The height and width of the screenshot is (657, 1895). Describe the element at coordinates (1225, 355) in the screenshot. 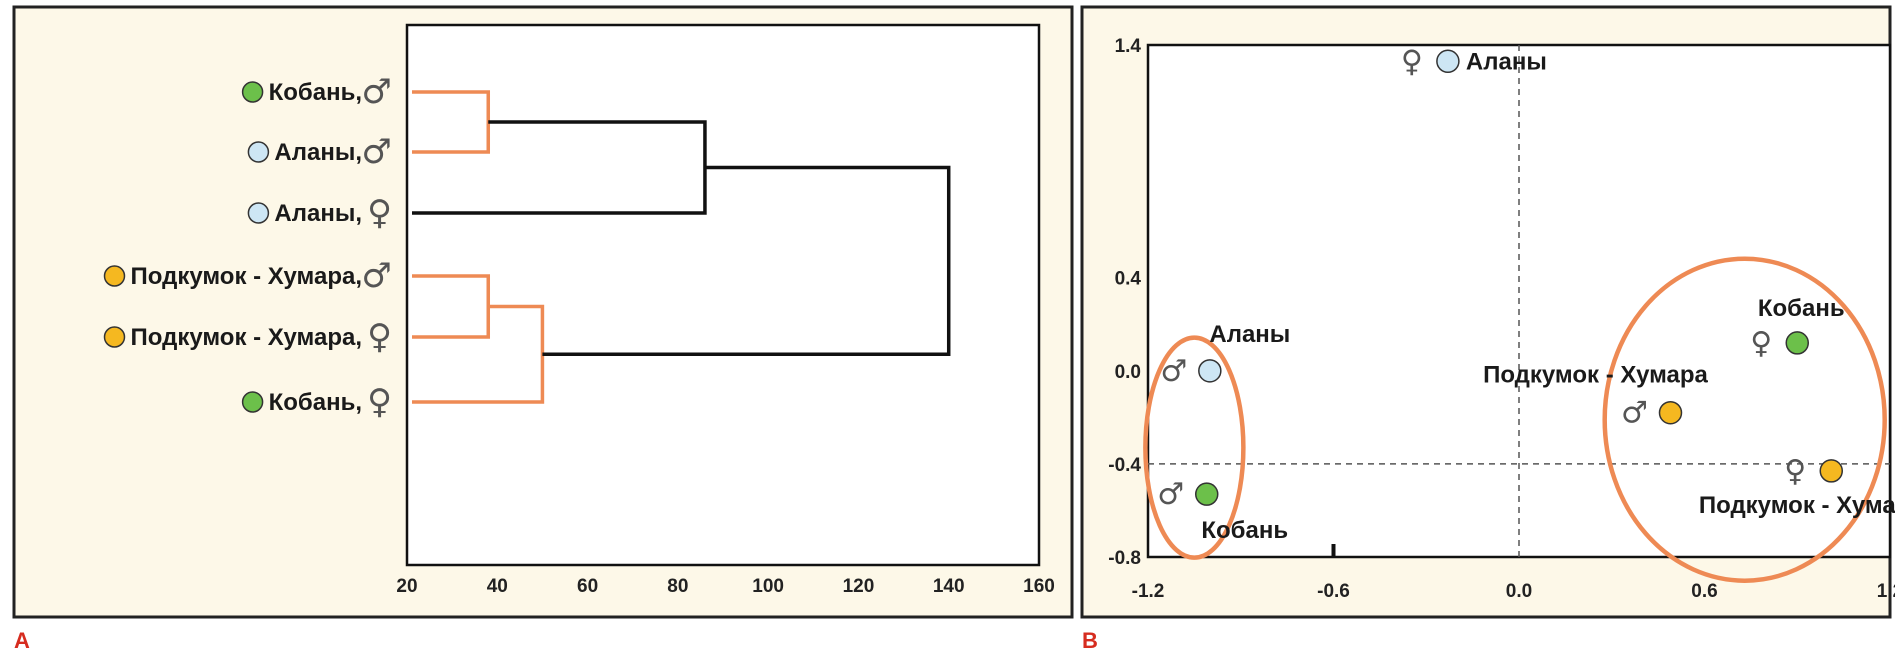

I see `scatter-point: ♂ Аланы` at that location.